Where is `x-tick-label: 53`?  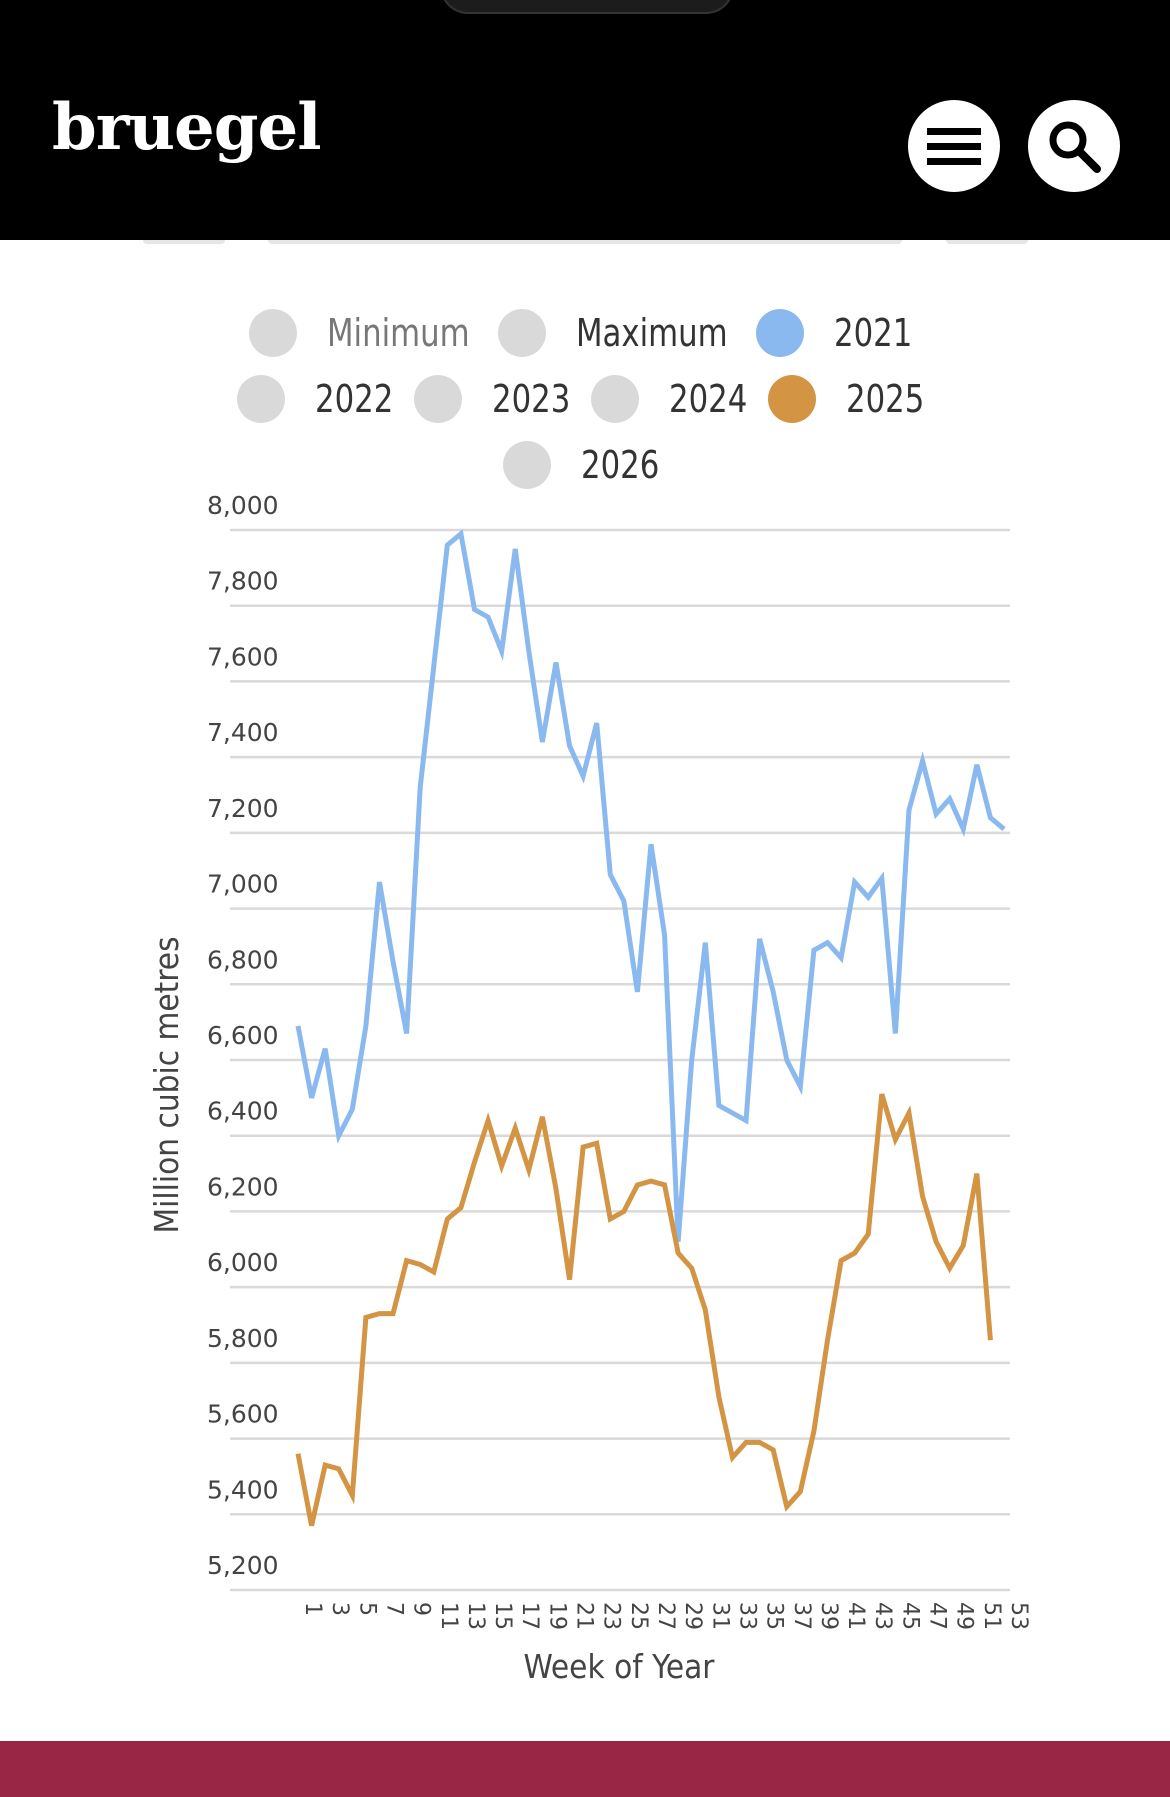
x-tick-label: 53 is located at coordinates (1018, 1616).